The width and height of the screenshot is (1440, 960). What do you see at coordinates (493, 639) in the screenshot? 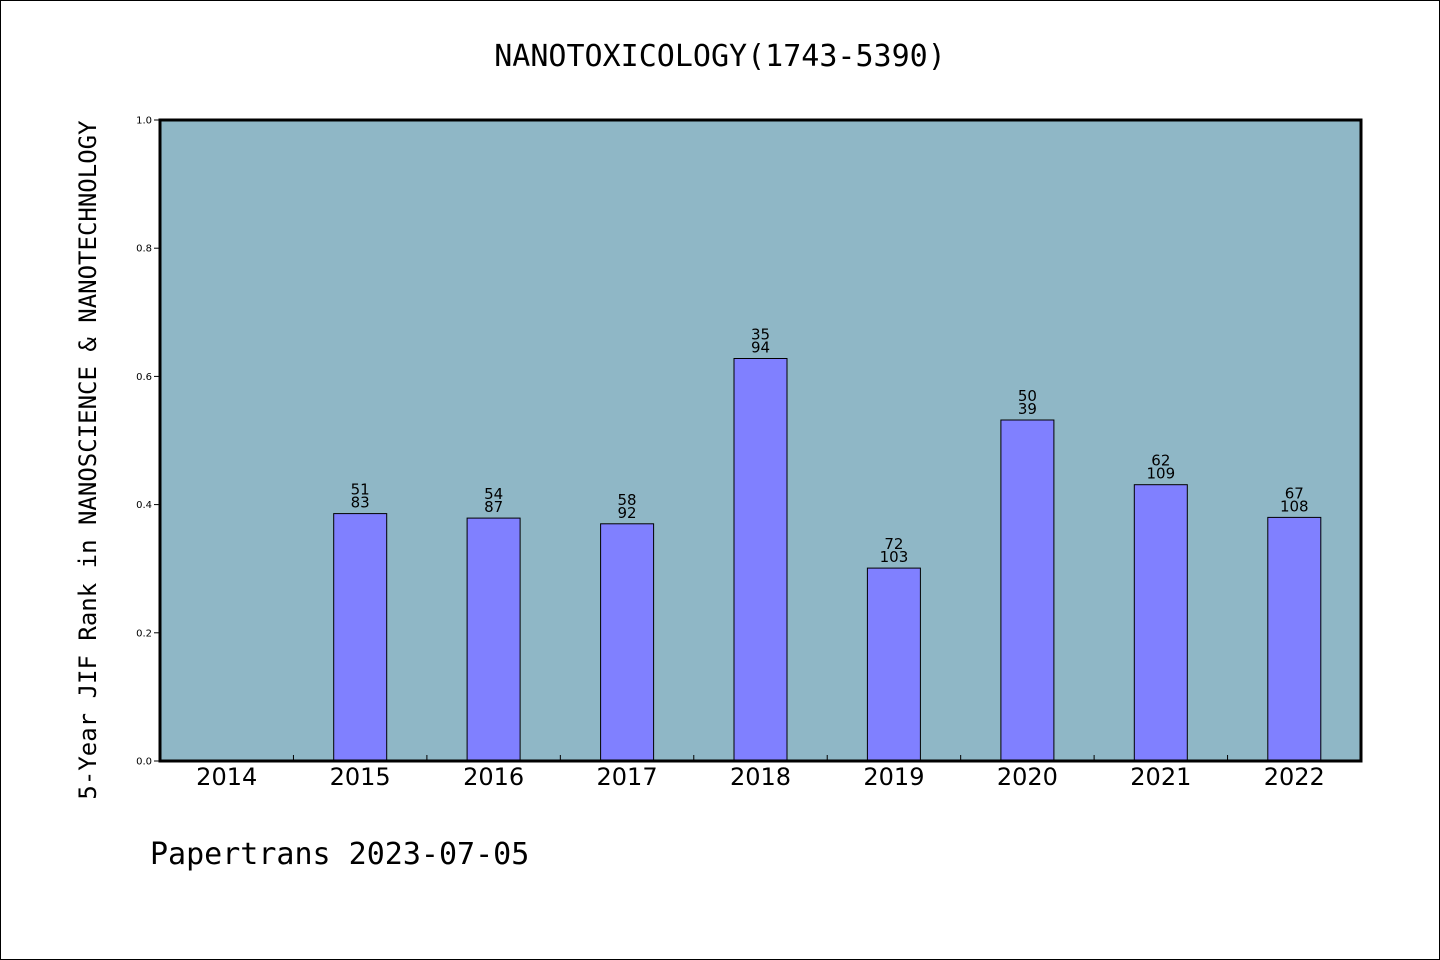
I see `bar-2016` at bounding box center [493, 639].